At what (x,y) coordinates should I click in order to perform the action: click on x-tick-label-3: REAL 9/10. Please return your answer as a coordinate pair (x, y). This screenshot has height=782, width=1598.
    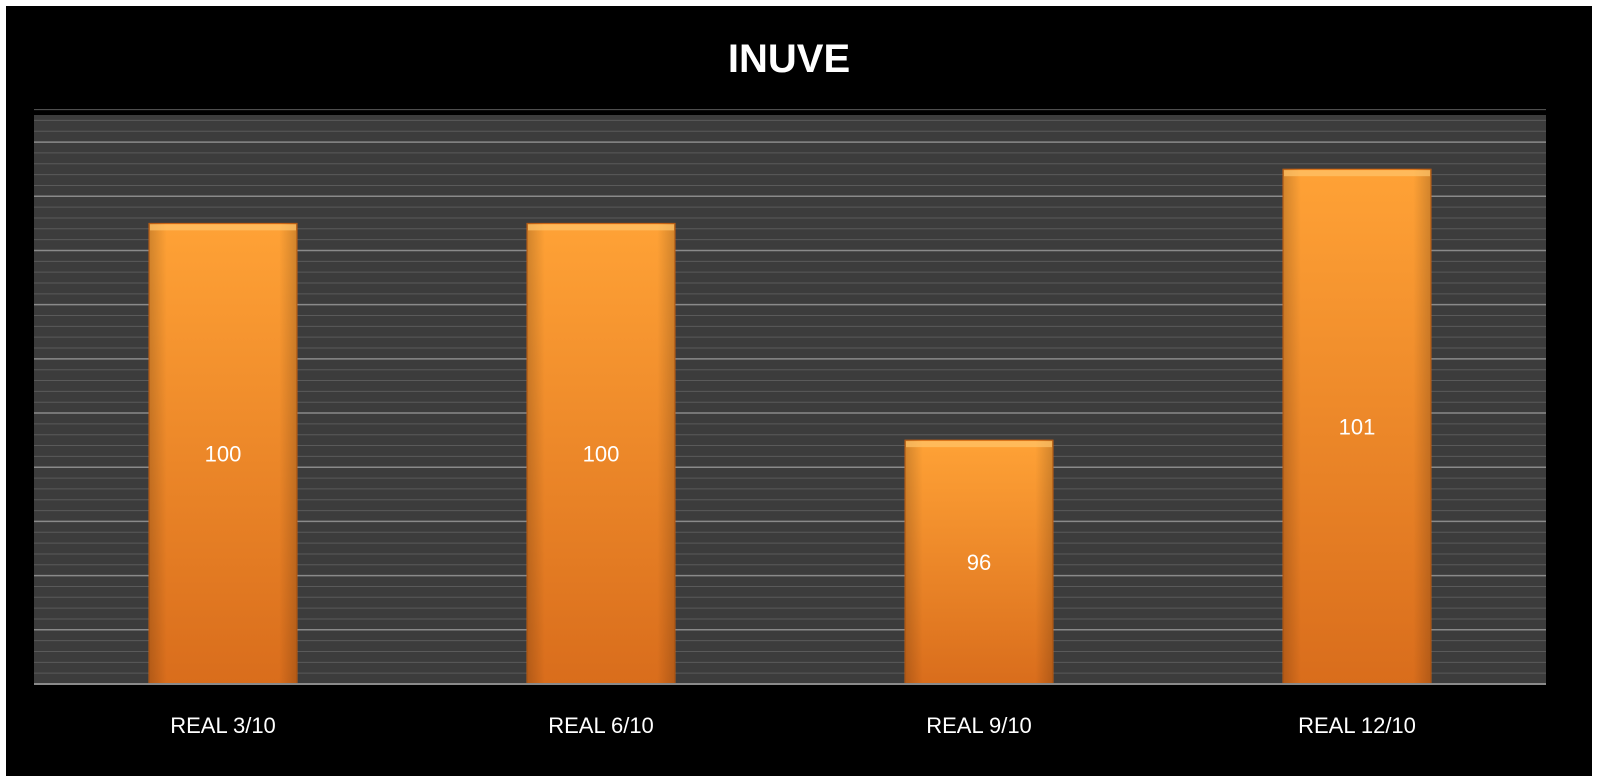
    Looking at the image, I should click on (979, 725).